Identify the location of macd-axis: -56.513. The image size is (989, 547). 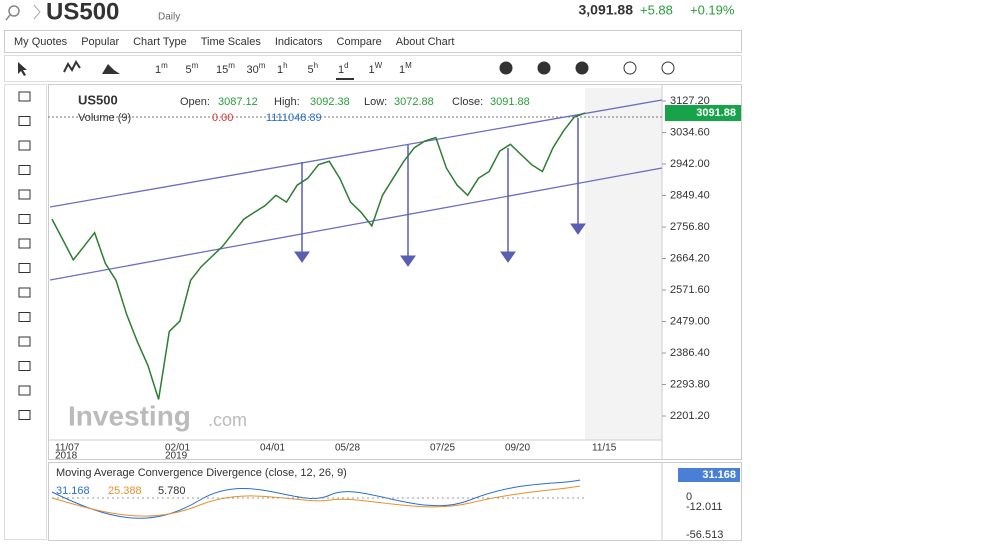
(704, 535).